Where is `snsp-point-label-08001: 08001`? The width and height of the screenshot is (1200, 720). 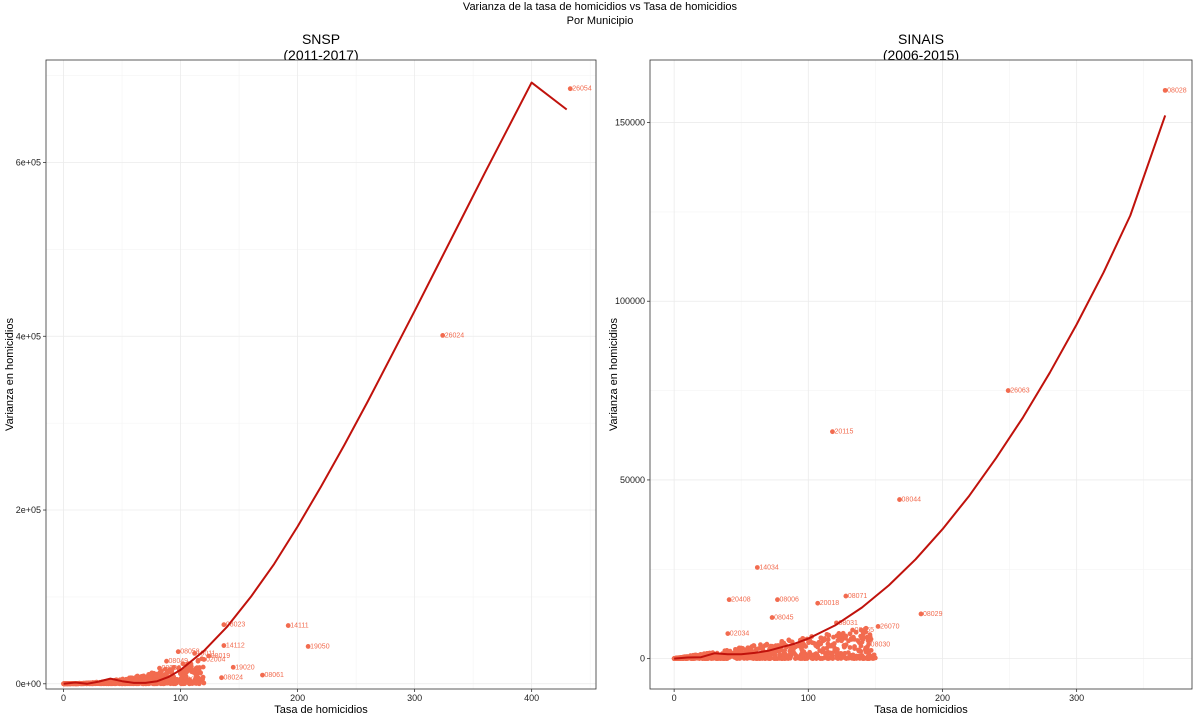 snsp-point-label-08001: 08001 is located at coordinates (189, 679).